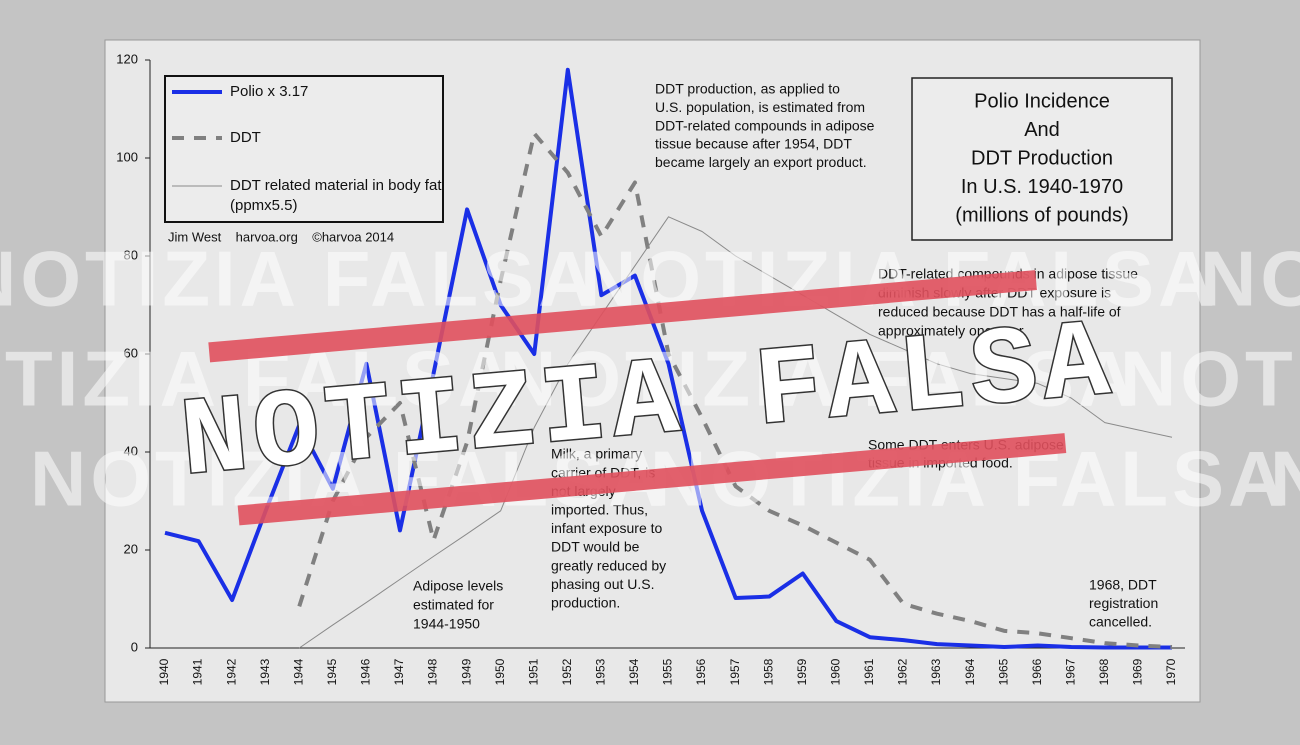 The width and height of the screenshot is (1300, 745). What do you see at coordinates (802, 671) in the screenshot?
I see `x-tick-label: 1959` at bounding box center [802, 671].